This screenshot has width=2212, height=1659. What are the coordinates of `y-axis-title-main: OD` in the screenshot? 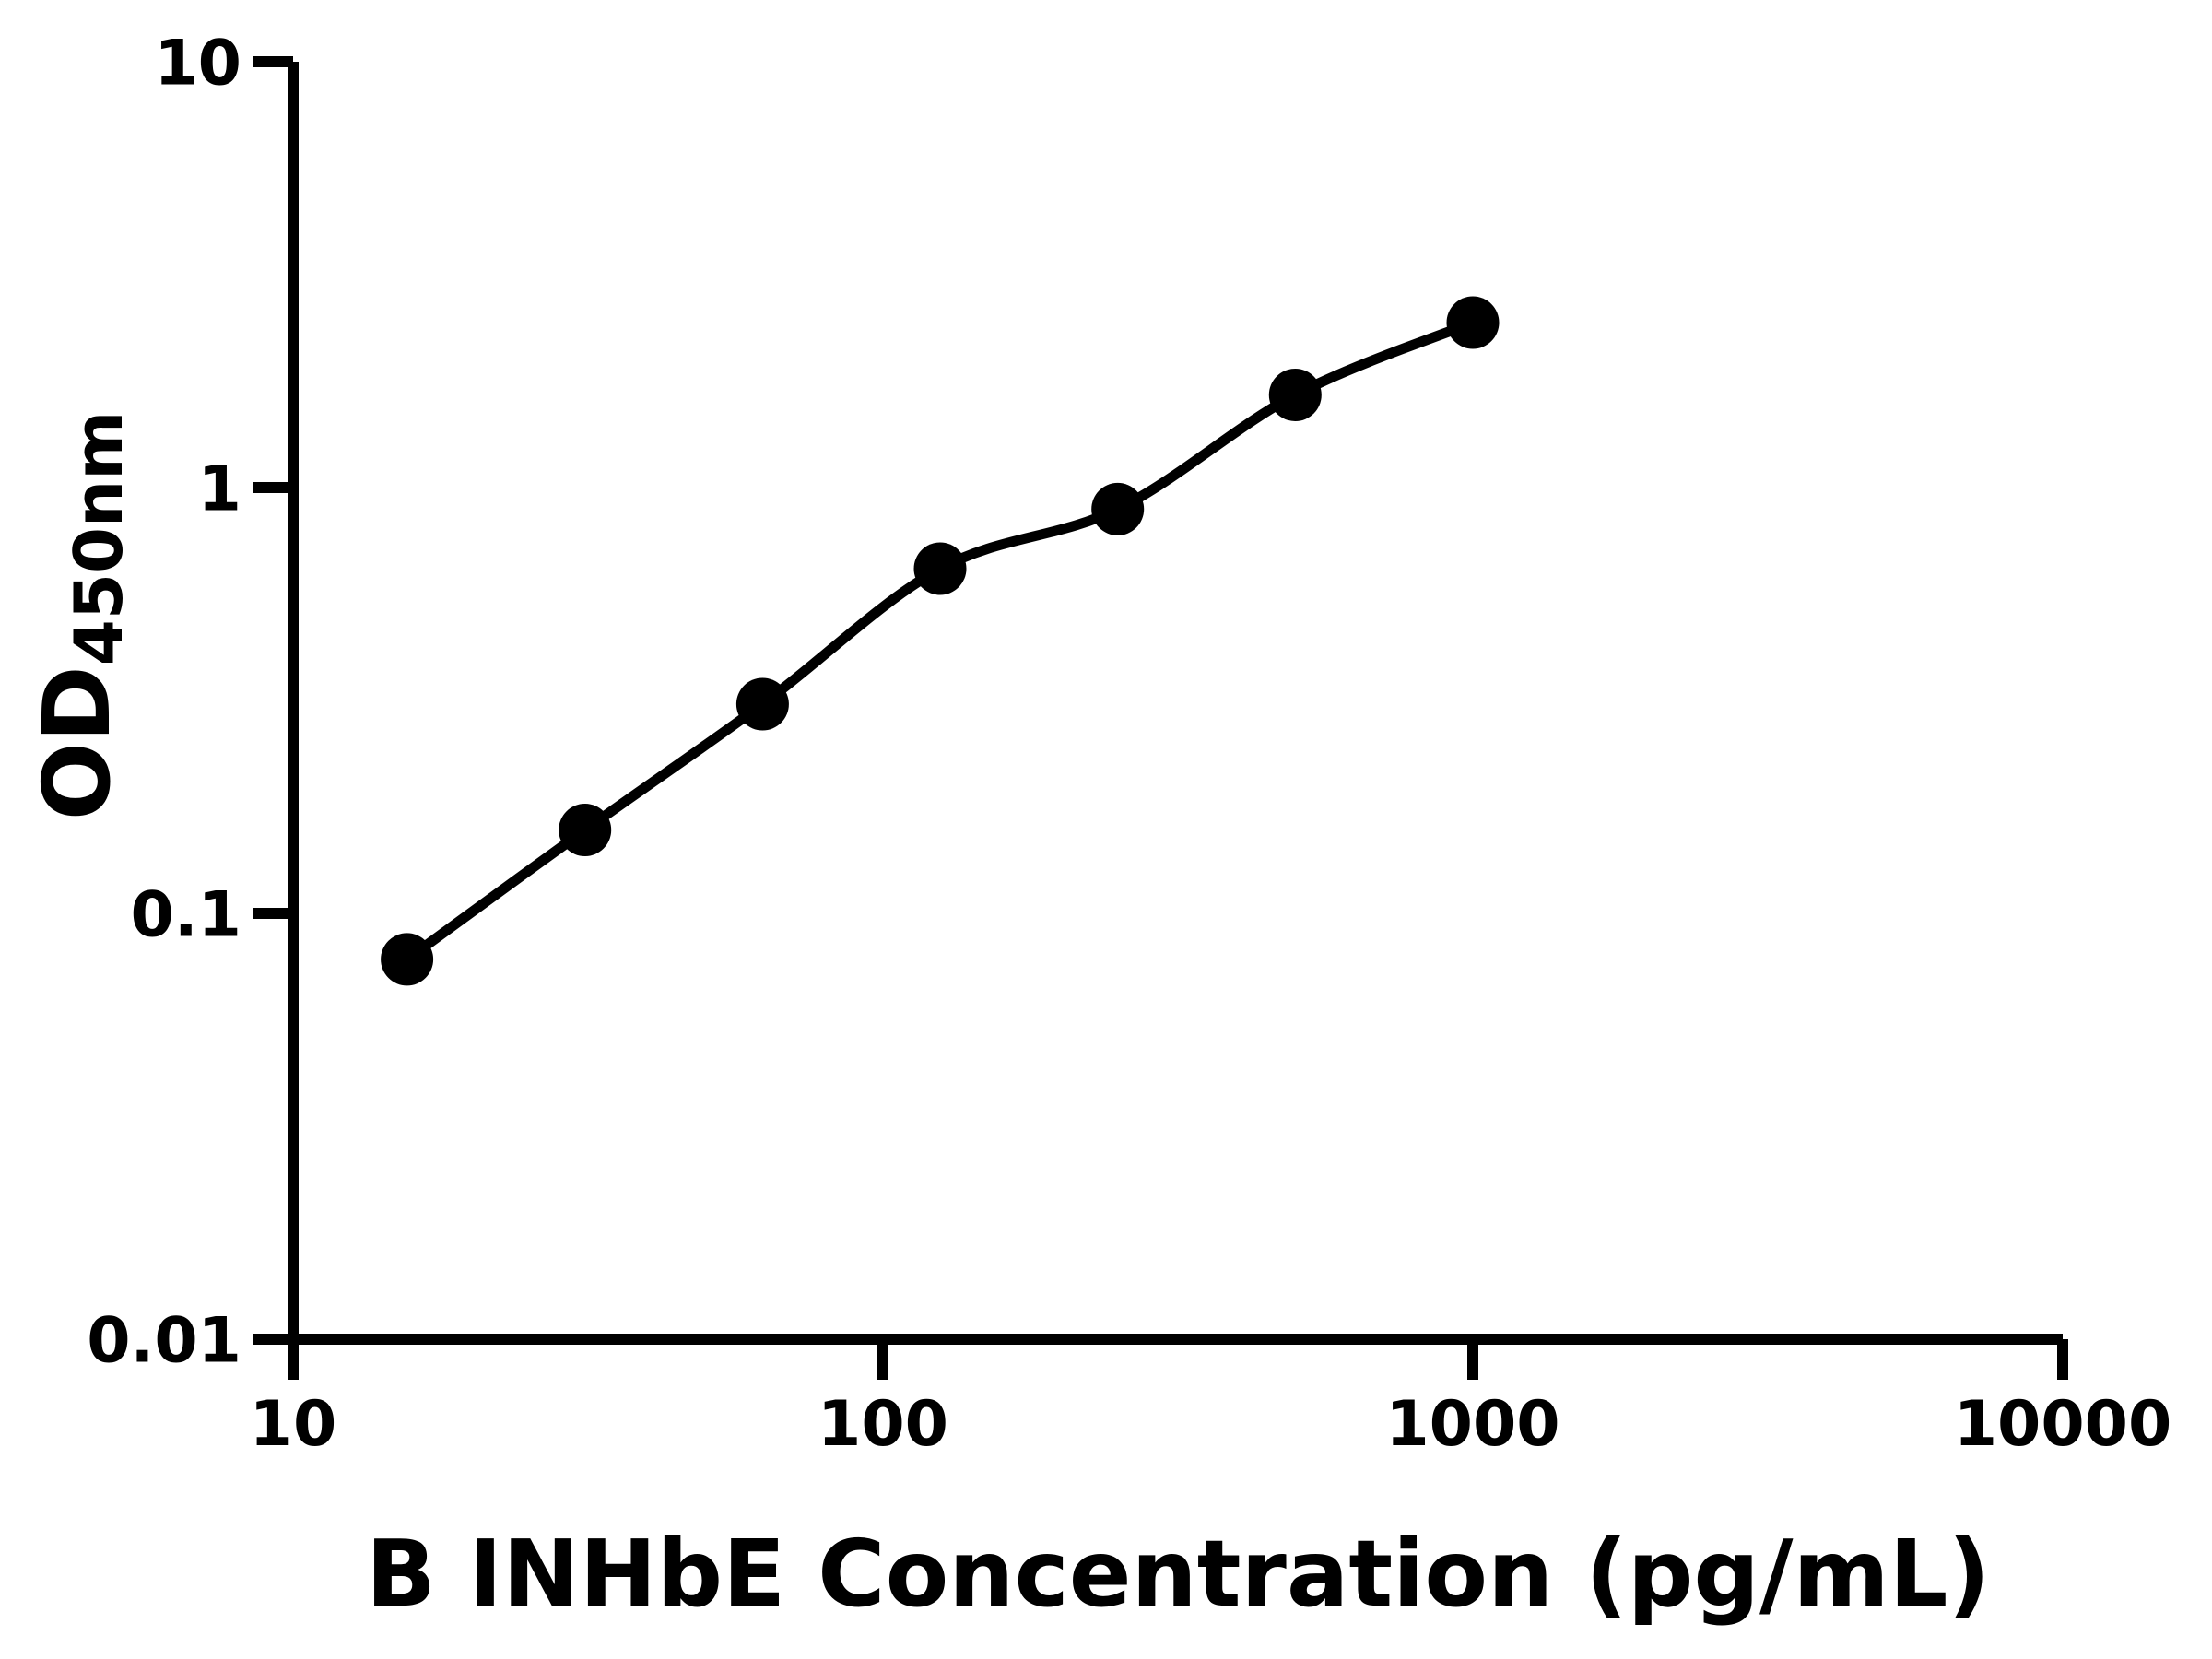 It's located at (77, 742).